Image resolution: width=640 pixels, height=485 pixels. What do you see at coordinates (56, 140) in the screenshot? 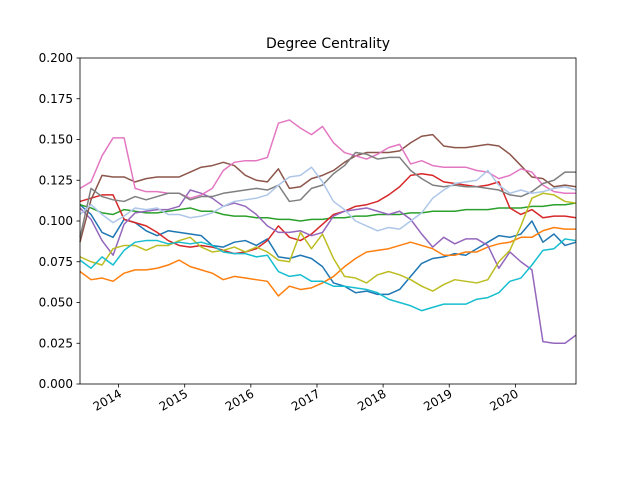
I see `y-tick-label: 0.150` at bounding box center [56, 140].